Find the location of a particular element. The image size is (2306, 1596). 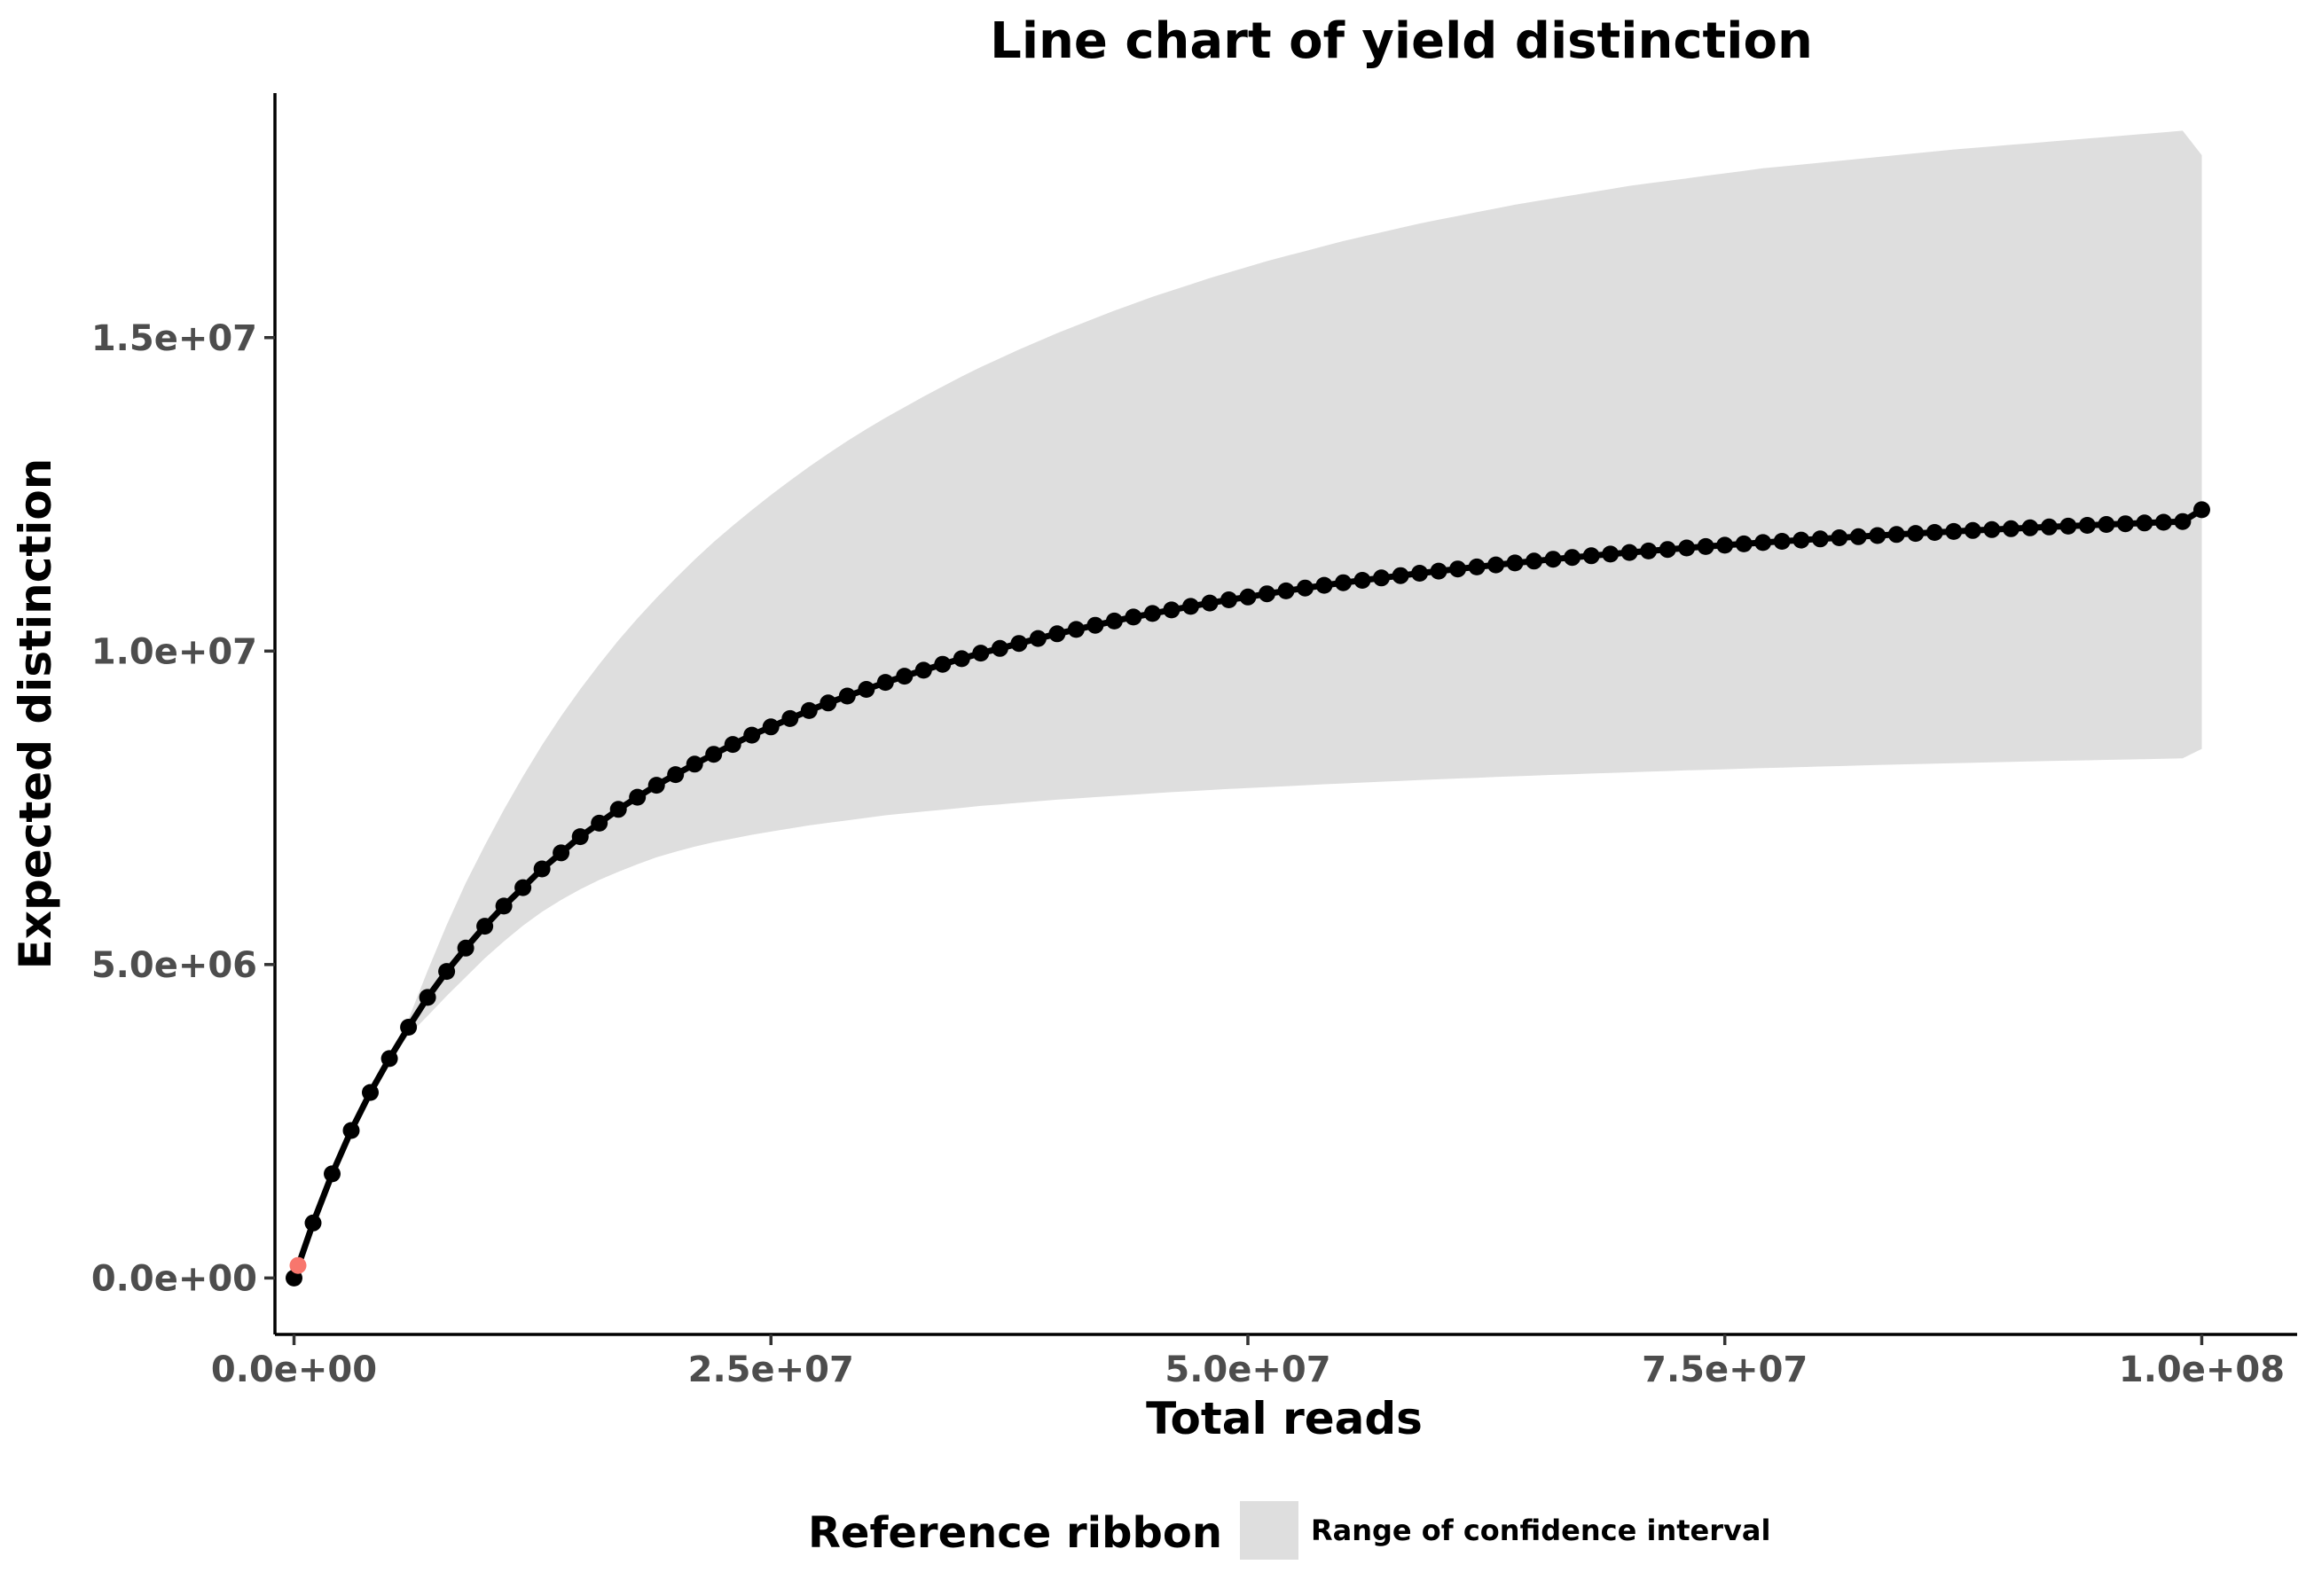

x-tick-label: 5.0e+07 is located at coordinates (1247, 1370).